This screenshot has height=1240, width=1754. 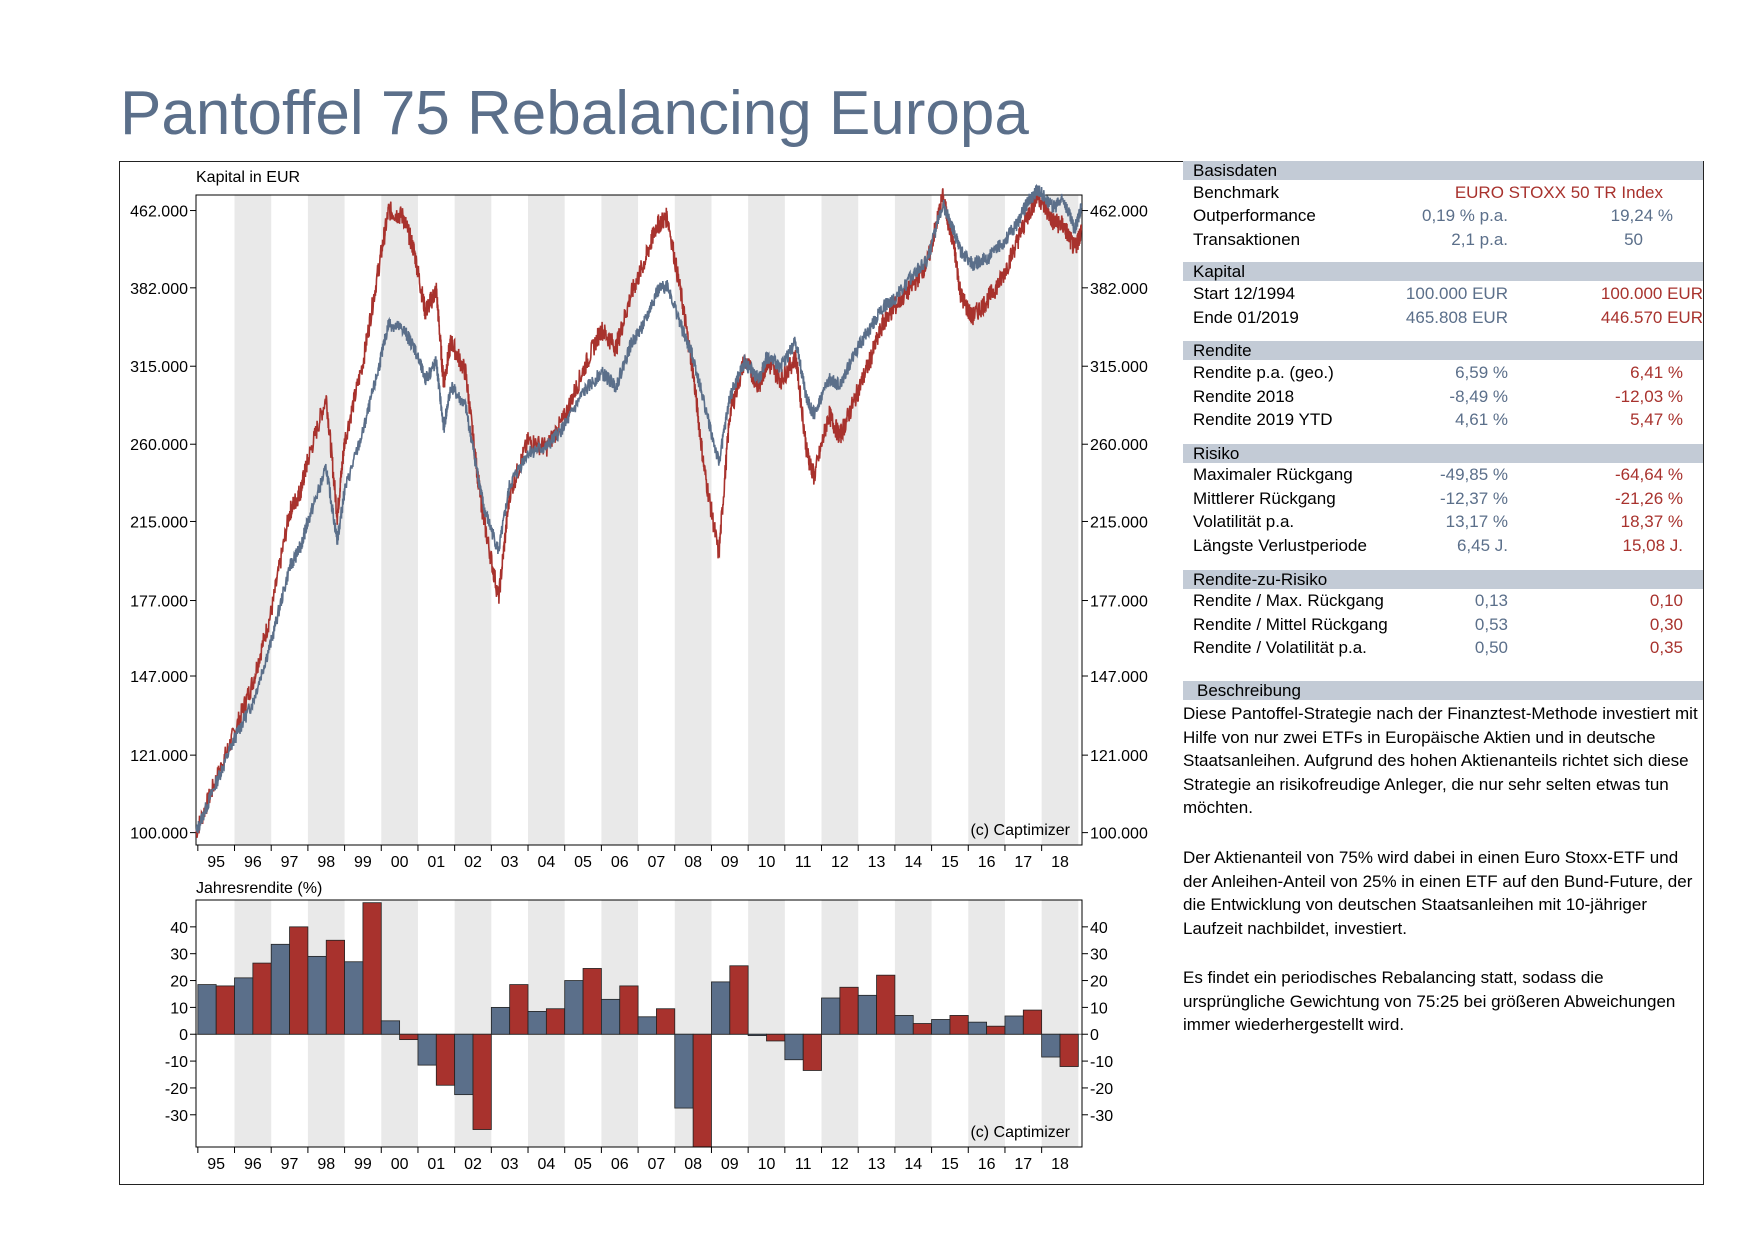 What do you see at coordinates (877, 1164) in the screenshot?
I see `x-tick-label: 13` at bounding box center [877, 1164].